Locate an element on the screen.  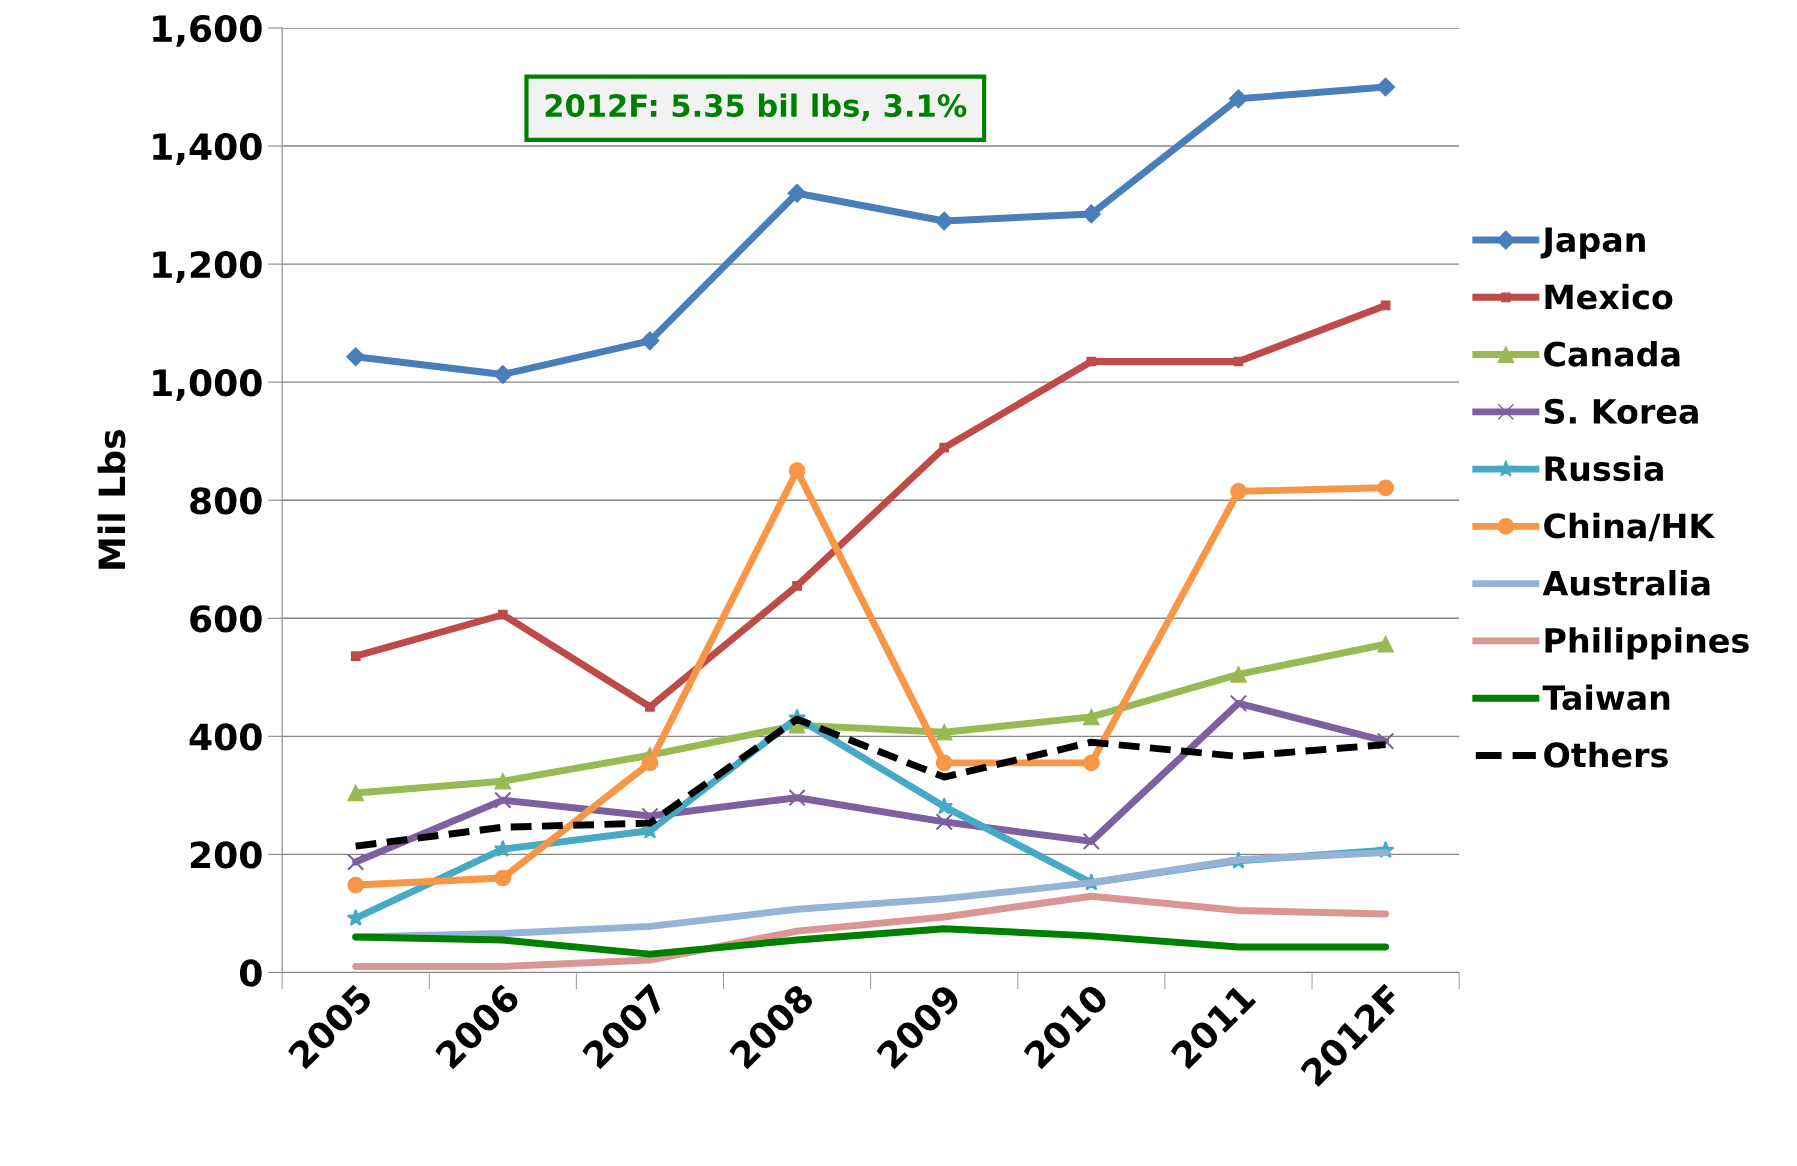
y-tick-label: 1,400 is located at coordinates (207, 148).